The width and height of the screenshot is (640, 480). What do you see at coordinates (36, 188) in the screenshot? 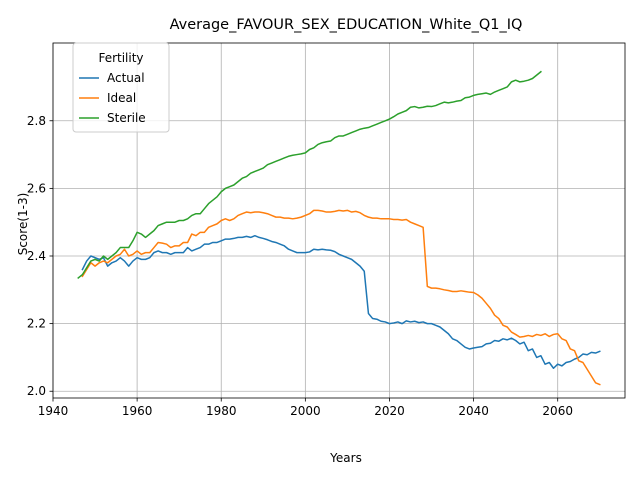
I see `y-tick-label: 2.6` at bounding box center [36, 188].